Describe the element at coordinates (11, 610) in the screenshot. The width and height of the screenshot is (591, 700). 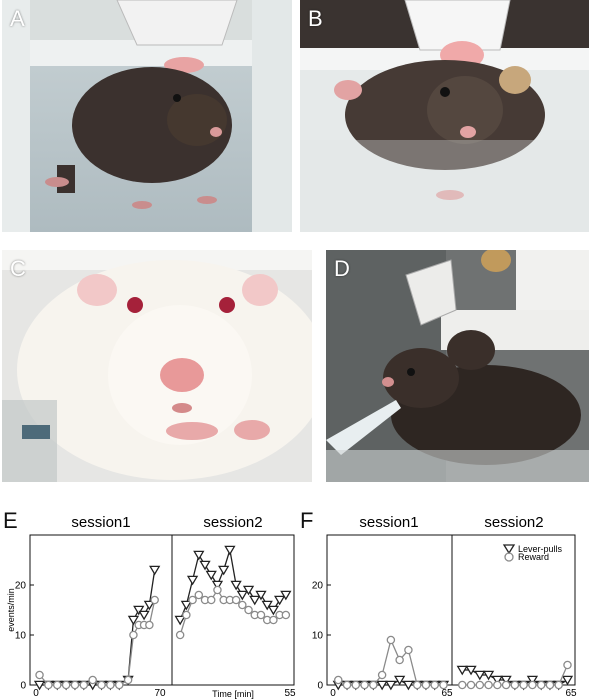
I see `chart-e-ylabel: events/min` at that location.